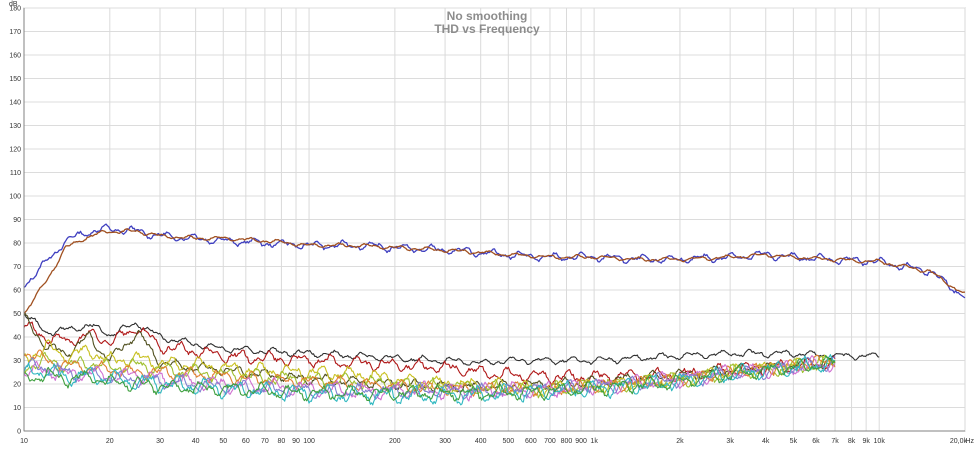 The height and width of the screenshot is (451, 975). I want to click on x-tick-label: 60, so click(246, 441).